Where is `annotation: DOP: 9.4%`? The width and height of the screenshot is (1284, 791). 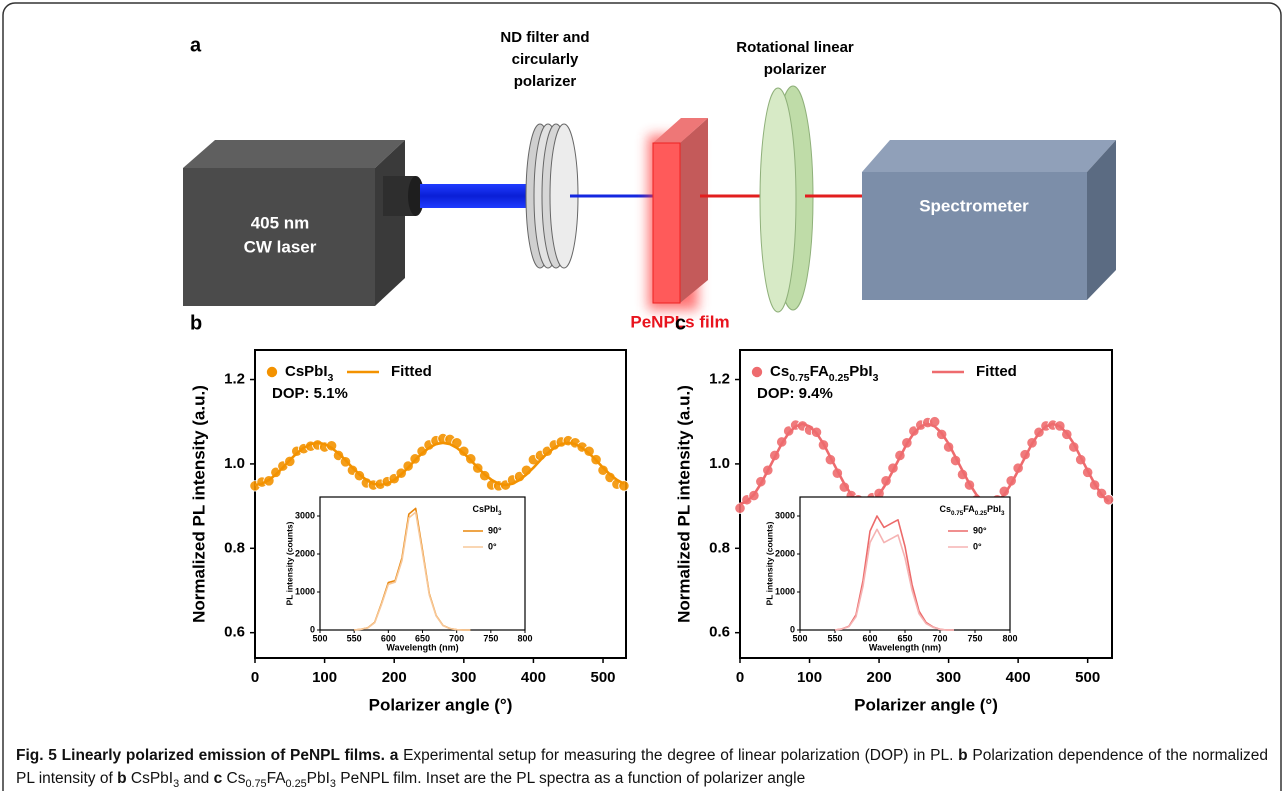
annotation: DOP: 9.4% is located at coordinates (795, 393).